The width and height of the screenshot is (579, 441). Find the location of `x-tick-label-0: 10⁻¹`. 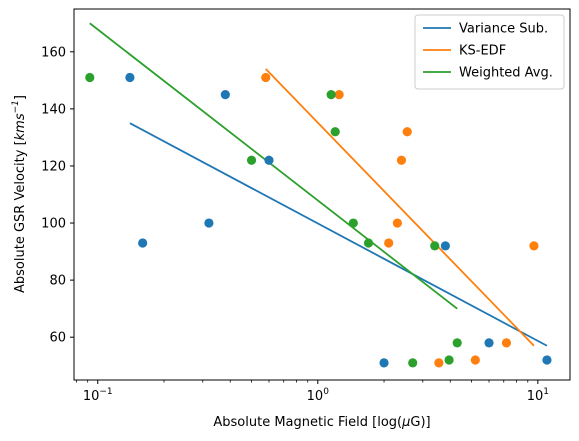

x-tick-label-0: 10⁻¹ is located at coordinates (98, 395).